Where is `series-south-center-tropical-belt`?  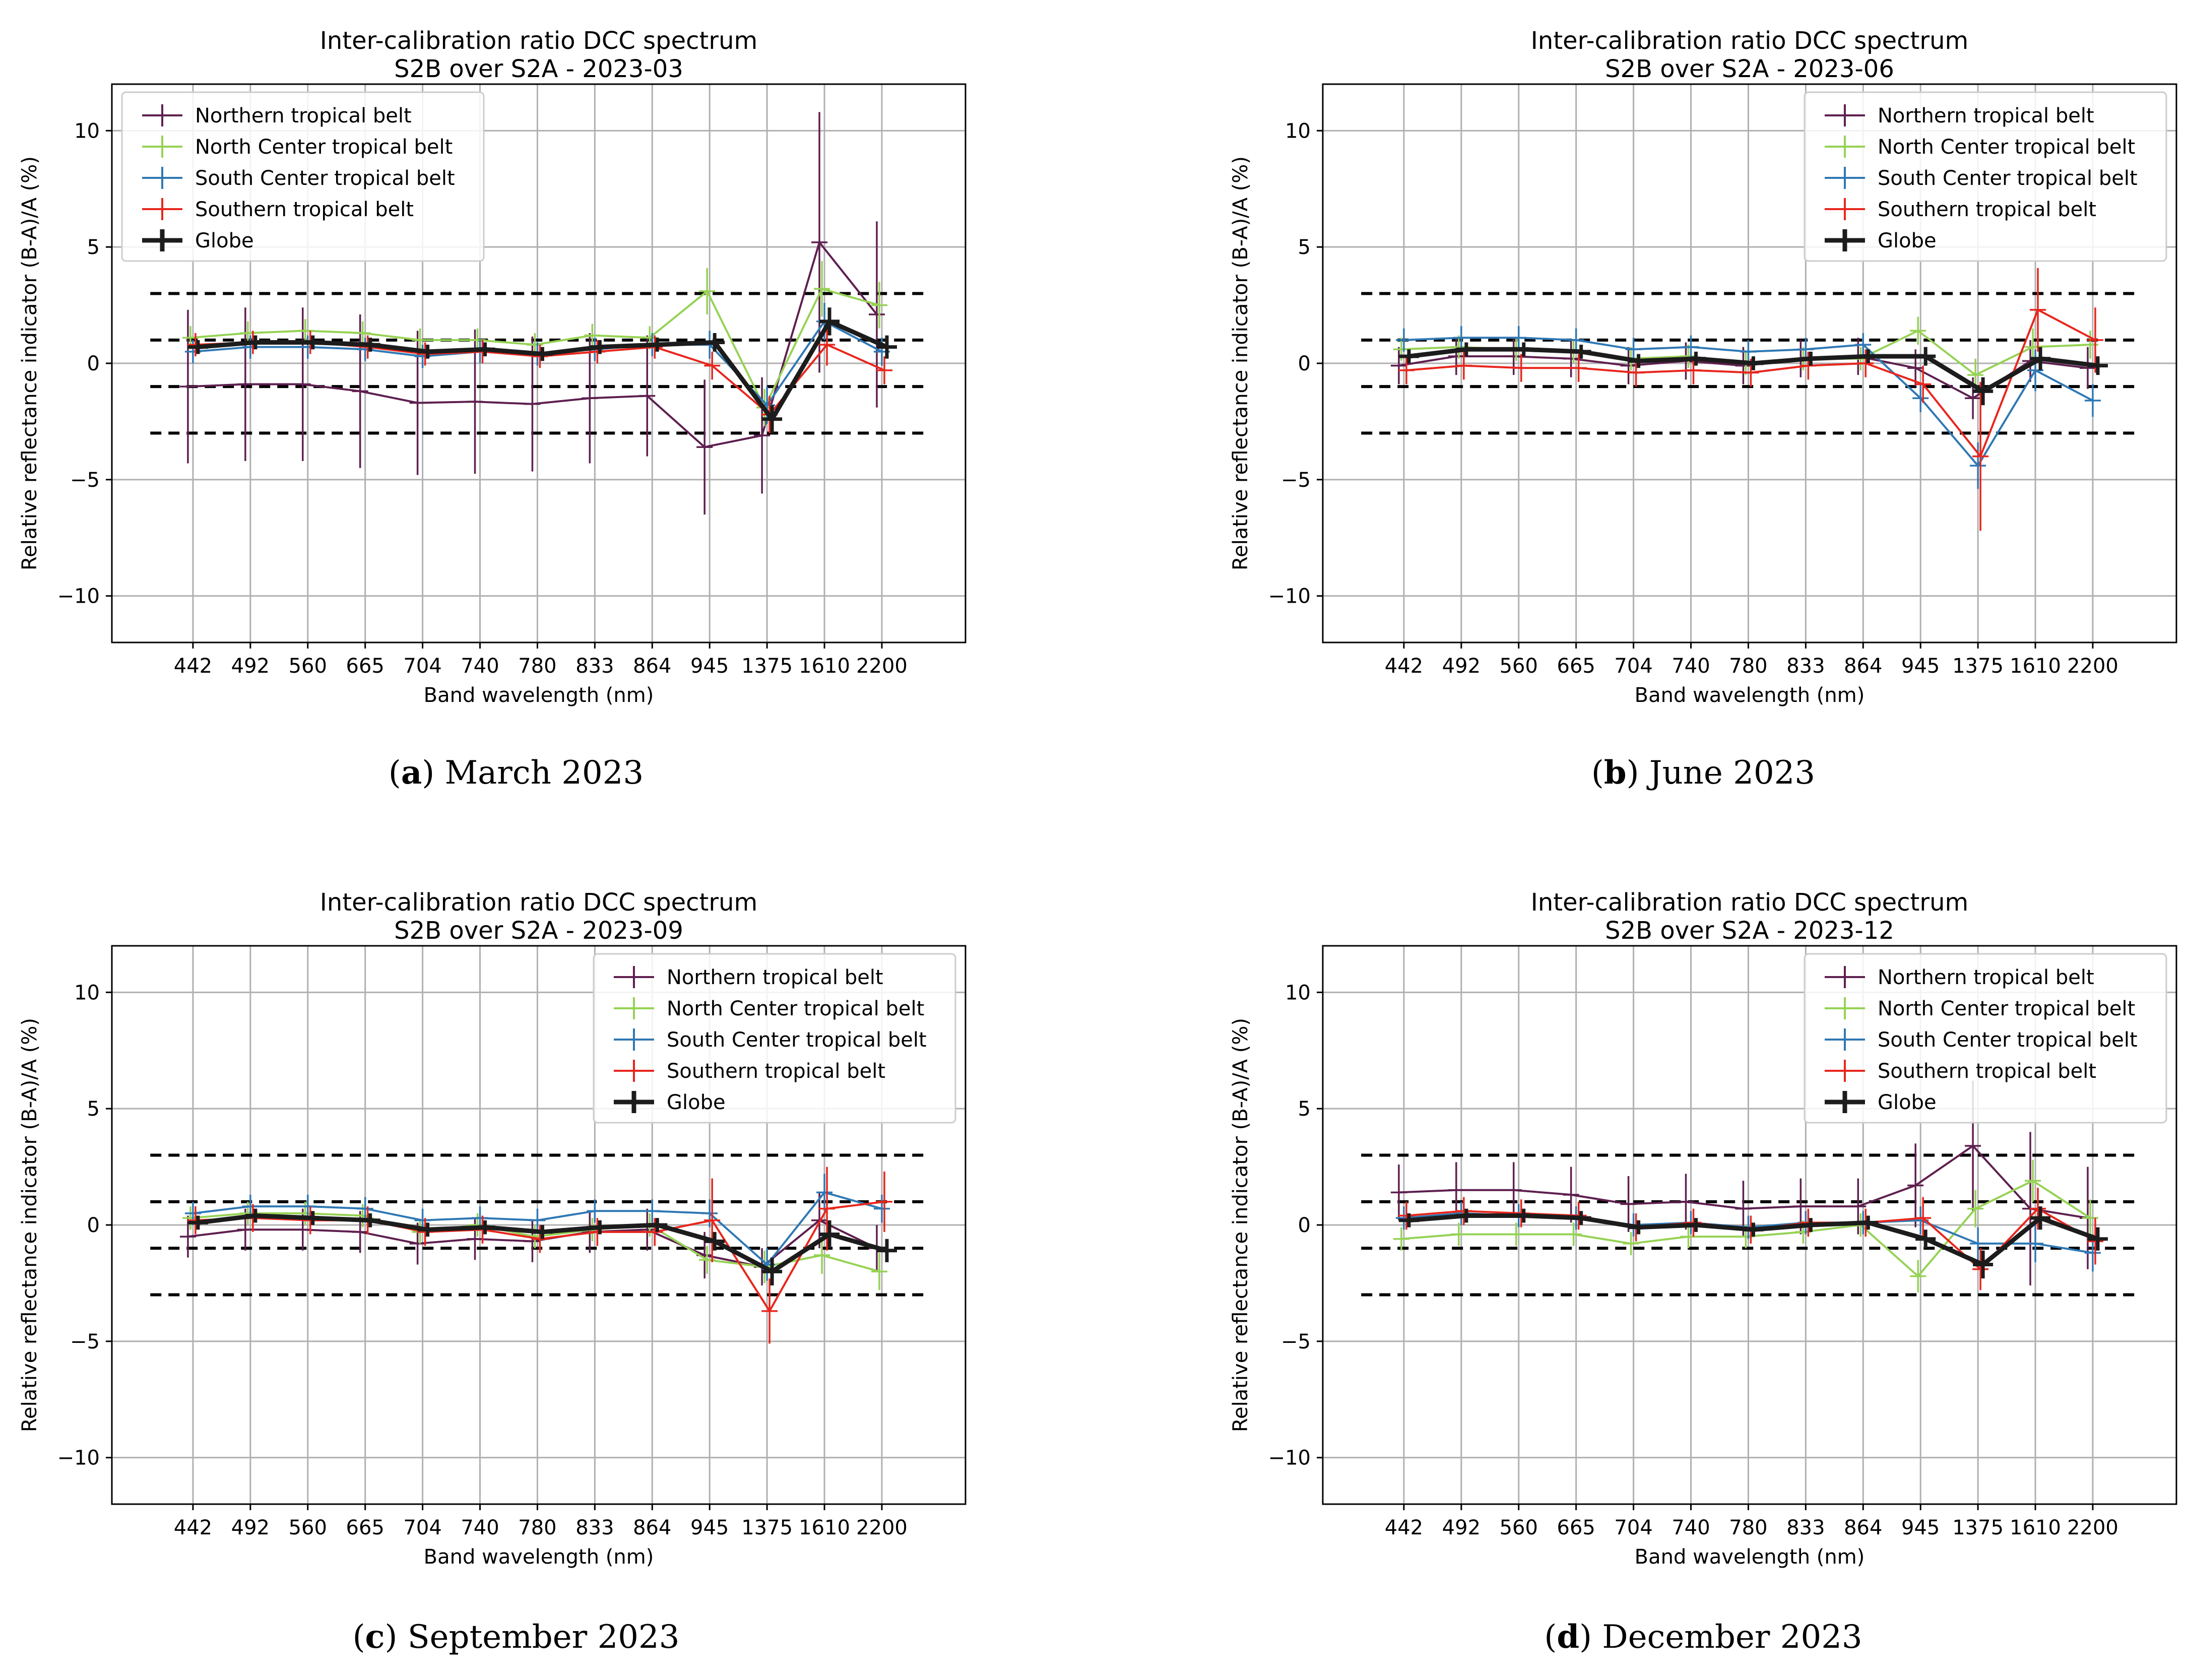
series-south-center-tropical-belt is located at coordinates (1748, 407).